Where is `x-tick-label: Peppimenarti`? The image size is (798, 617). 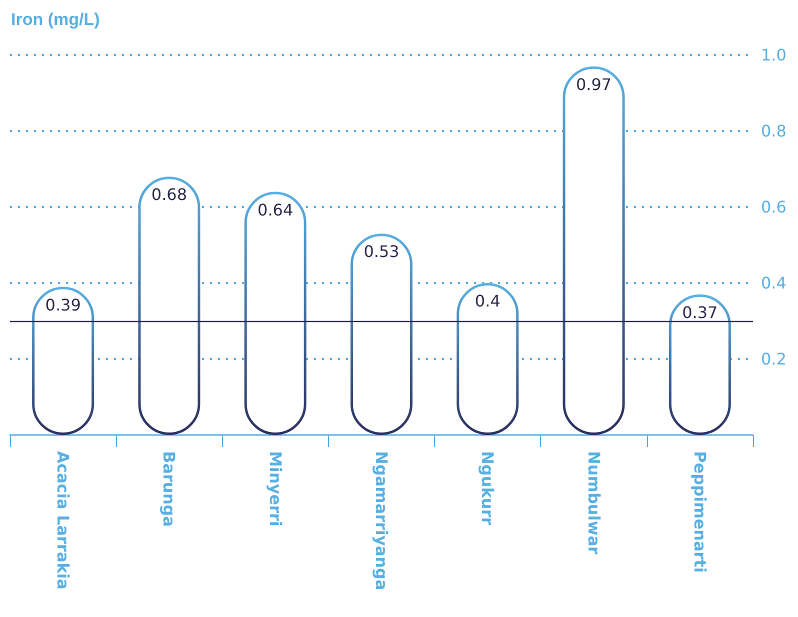
x-tick-label: Peppimenarti is located at coordinates (700, 512).